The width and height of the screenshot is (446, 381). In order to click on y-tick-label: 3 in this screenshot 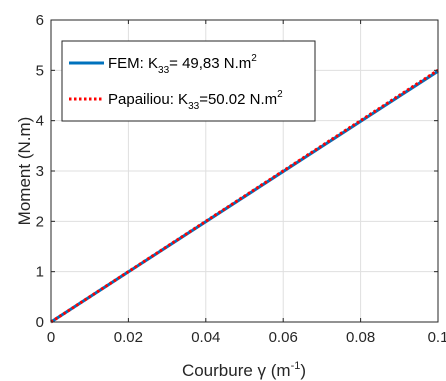, I will do `click(40, 171)`.